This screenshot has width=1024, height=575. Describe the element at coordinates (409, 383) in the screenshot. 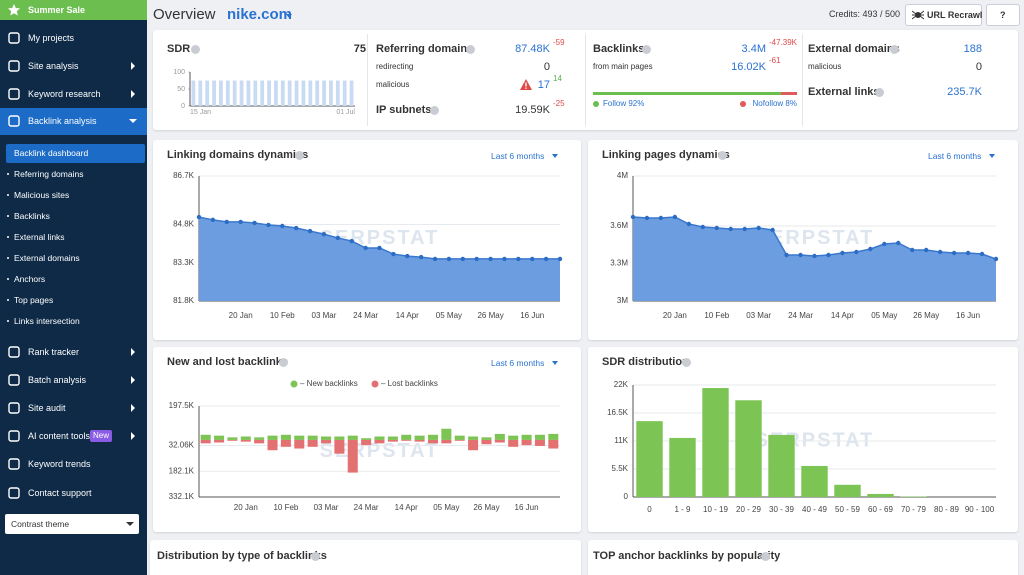

I see `legend-label: – Lost backlinks` at that location.